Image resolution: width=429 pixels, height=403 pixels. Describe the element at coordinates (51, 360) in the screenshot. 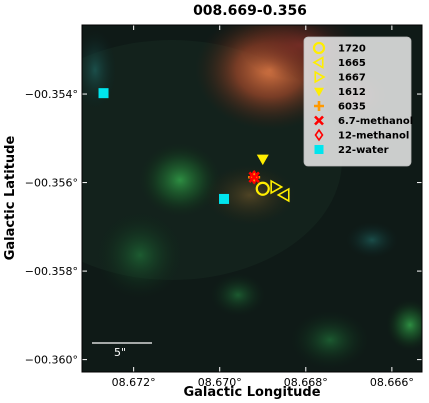

I see `y-tick-label: −00.360°` at that location.